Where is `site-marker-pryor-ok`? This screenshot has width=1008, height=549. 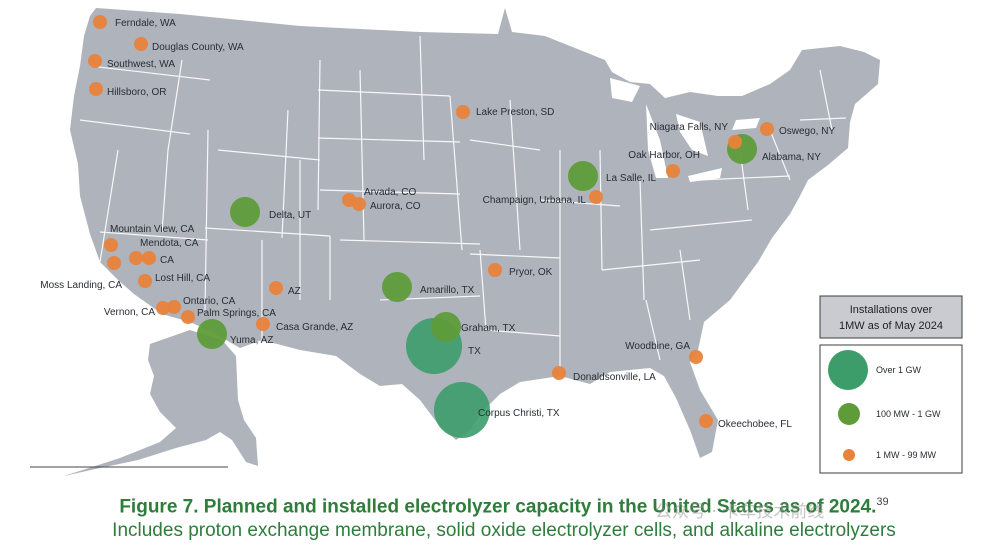
site-marker-pryor-ok is located at coordinates (495, 270).